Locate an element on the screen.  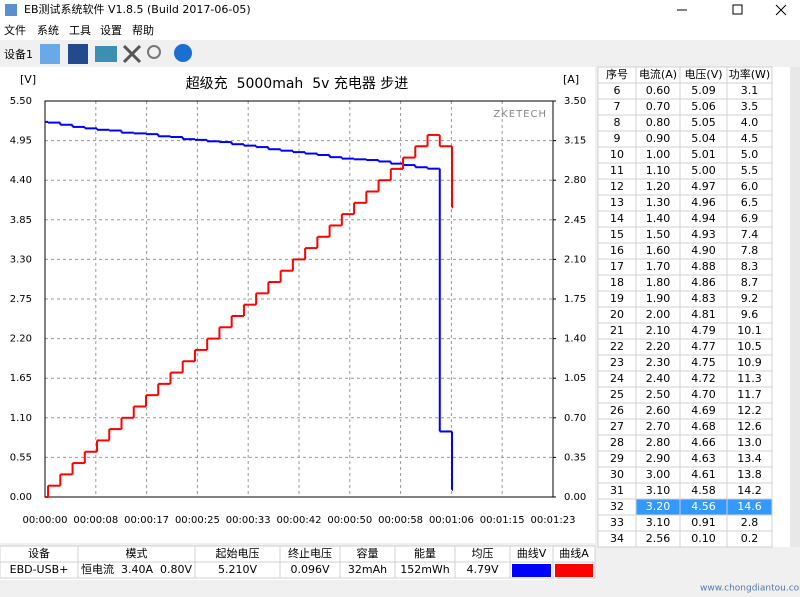
summary-value: EBD-USB+ is located at coordinates (39, 569).